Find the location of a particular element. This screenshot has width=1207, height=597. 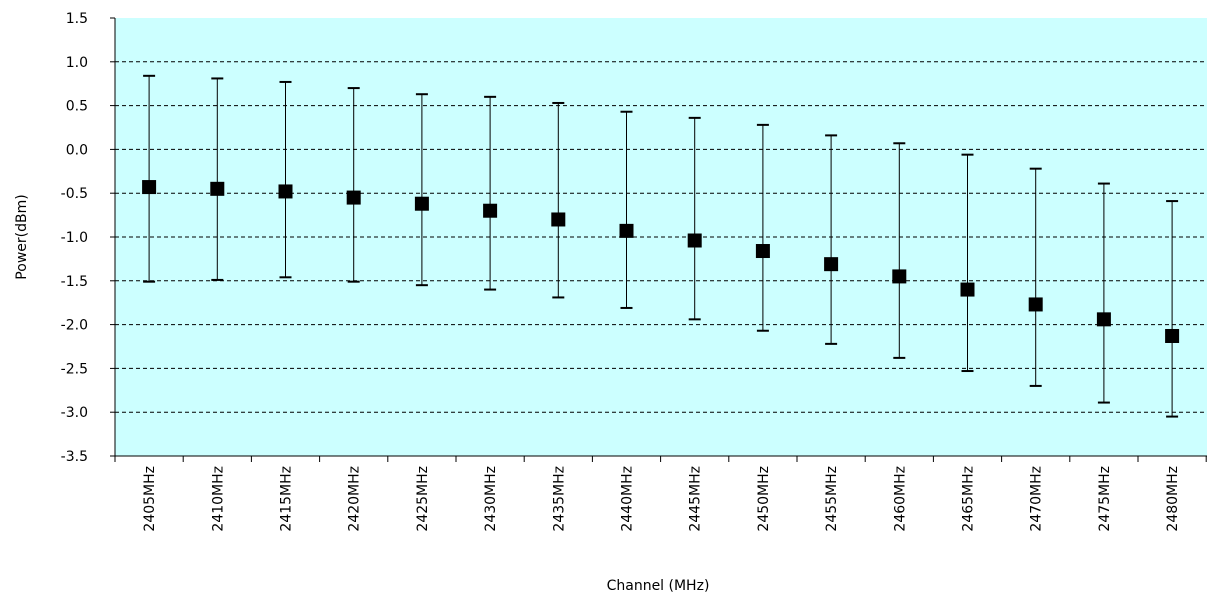

y-tick-label: 1.0 is located at coordinates (77, 63).